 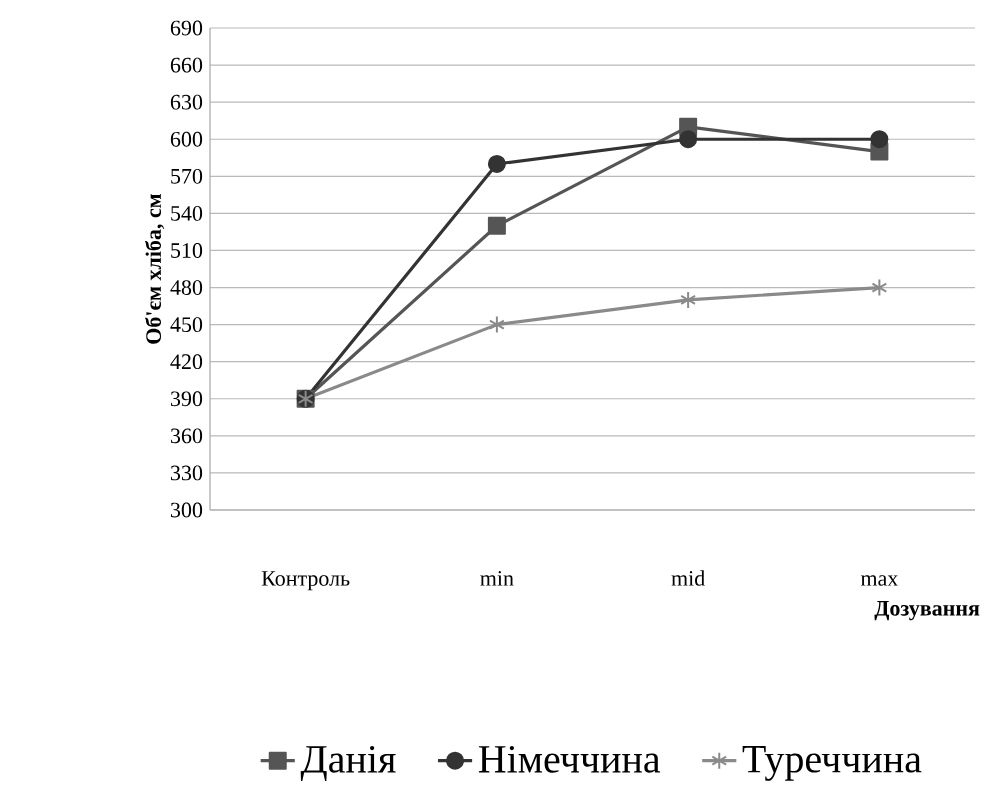 What do you see at coordinates (186, 362) in the screenshot?
I see `y-tick-label: 420` at bounding box center [186, 362].